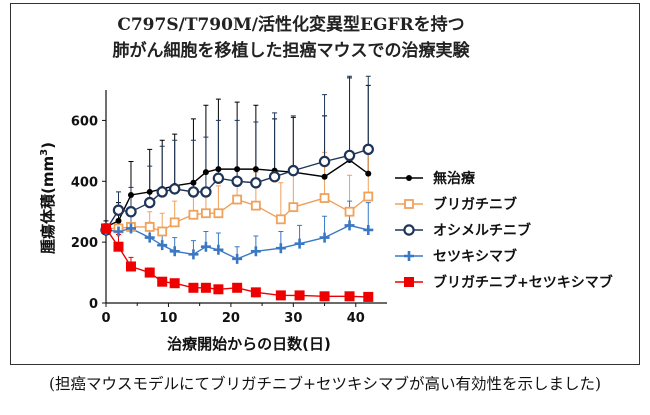  Describe the element at coordinates (249, 344) in the screenshot. I see `x-axis-label: 治療開始からの日数(日)` at that location.